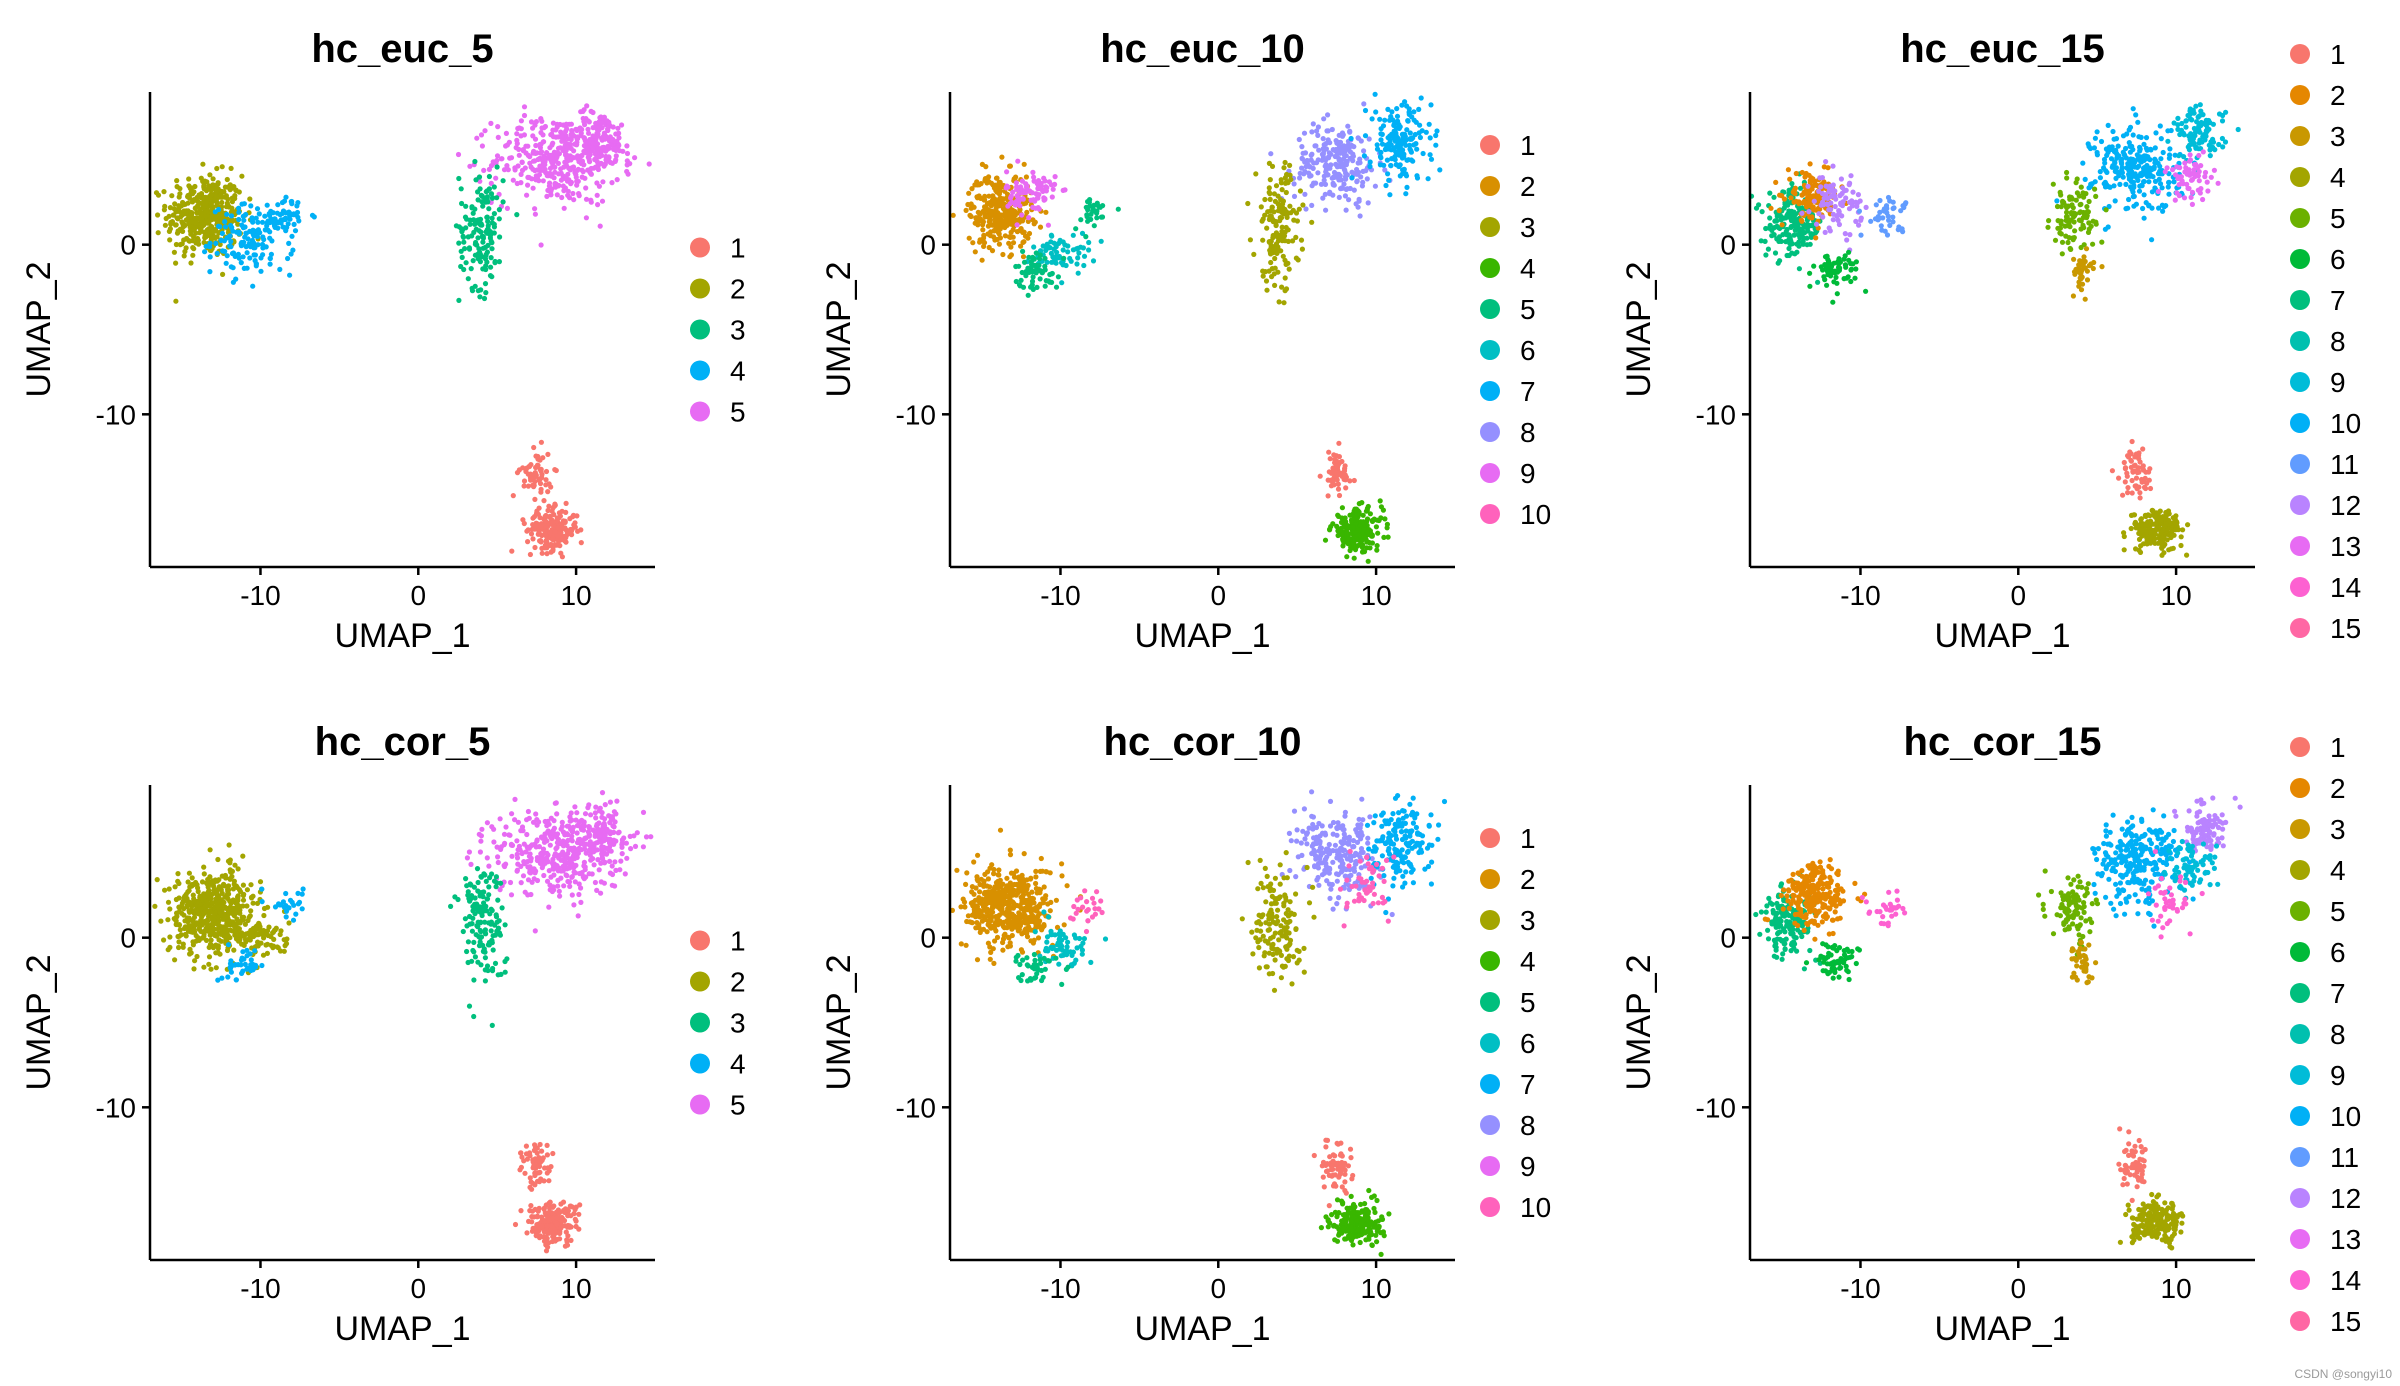 The image size is (2400, 1386). What do you see at coordinates (402, 331) in the screenshot?
I see `scatter-points` at bounding box center [402, 331].